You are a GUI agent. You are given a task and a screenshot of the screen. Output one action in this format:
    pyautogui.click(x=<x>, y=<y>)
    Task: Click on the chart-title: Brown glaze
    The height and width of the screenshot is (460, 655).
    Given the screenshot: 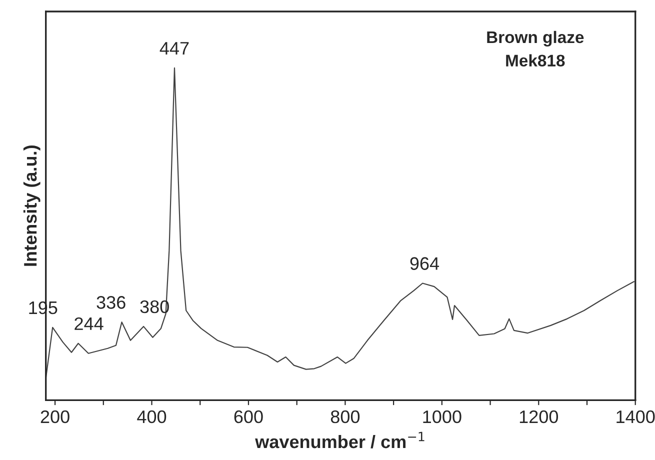 What is the action you would take?
    pyautogui.click(x=535, y=38)
    